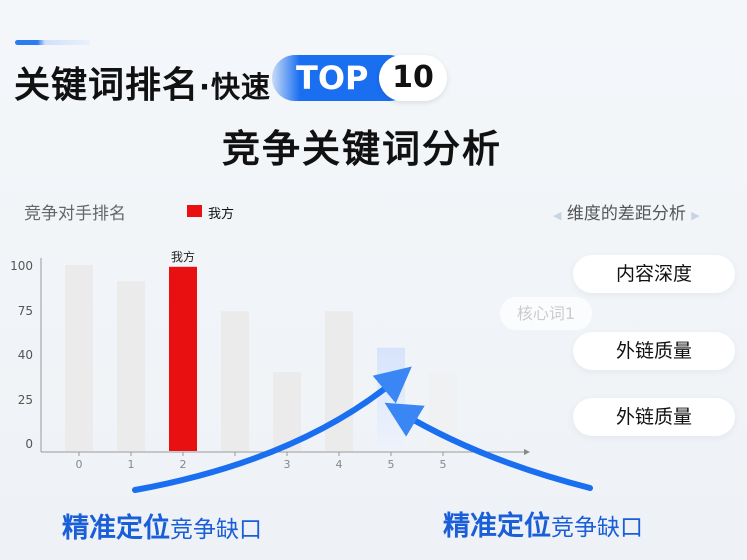 The width and height of the screenshot is (747, 560). I want to click on legend-label: 我方, so click(221, 214).